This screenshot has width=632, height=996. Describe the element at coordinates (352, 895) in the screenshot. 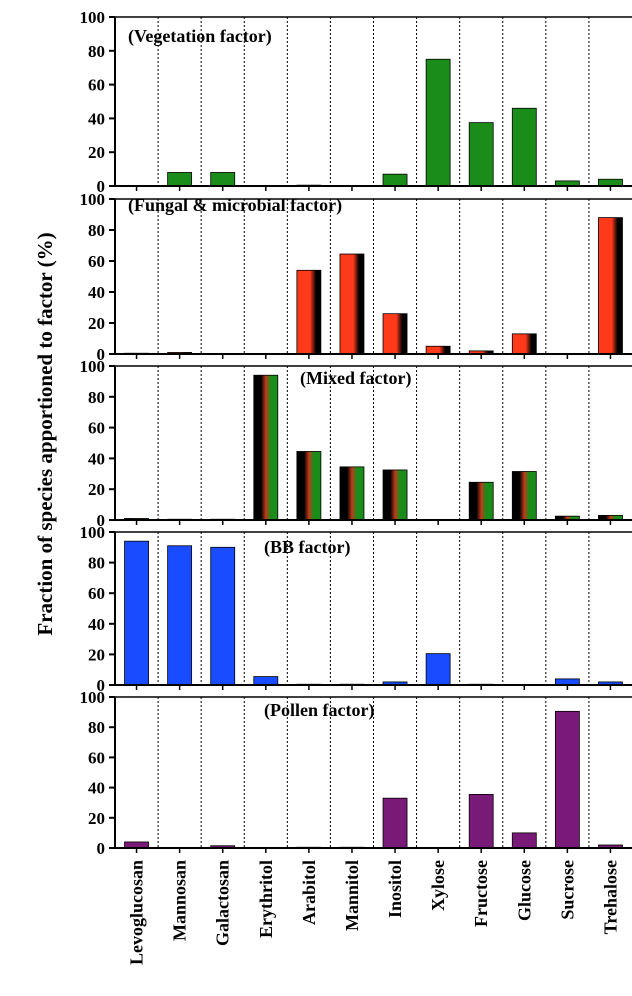

I see `x-tick-label-mannitol: Mannitol` at that location.